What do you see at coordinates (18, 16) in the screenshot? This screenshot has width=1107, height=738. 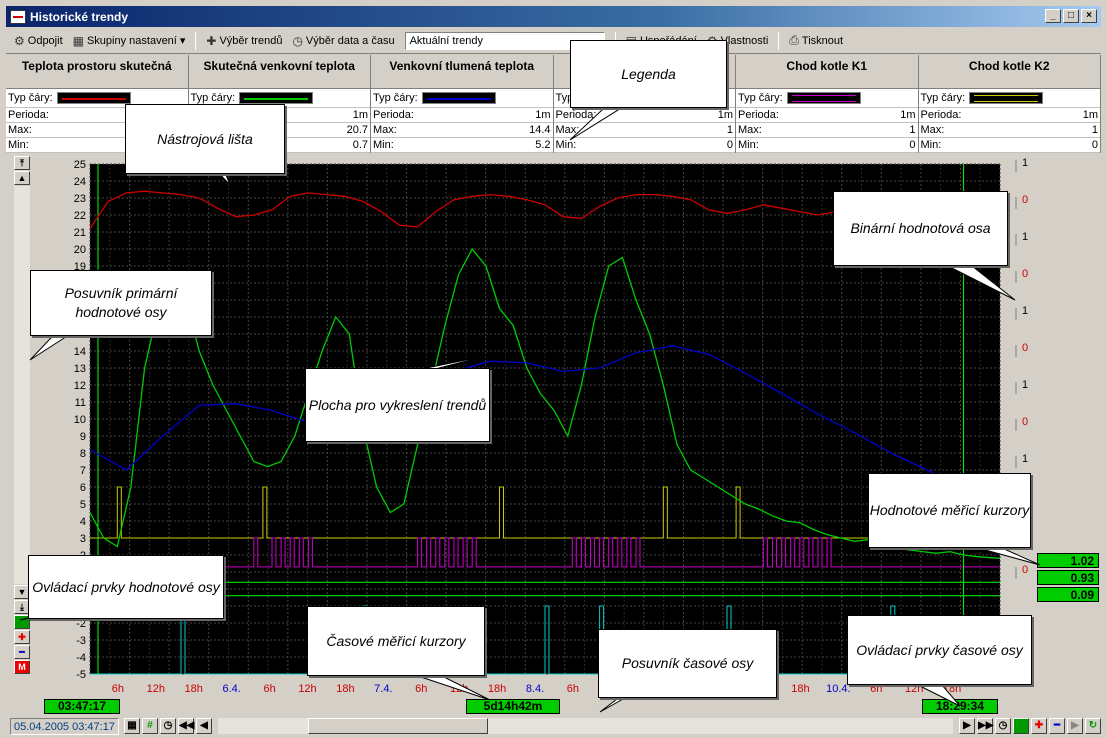 I see `app-icon` at bounding box center [18, 16].